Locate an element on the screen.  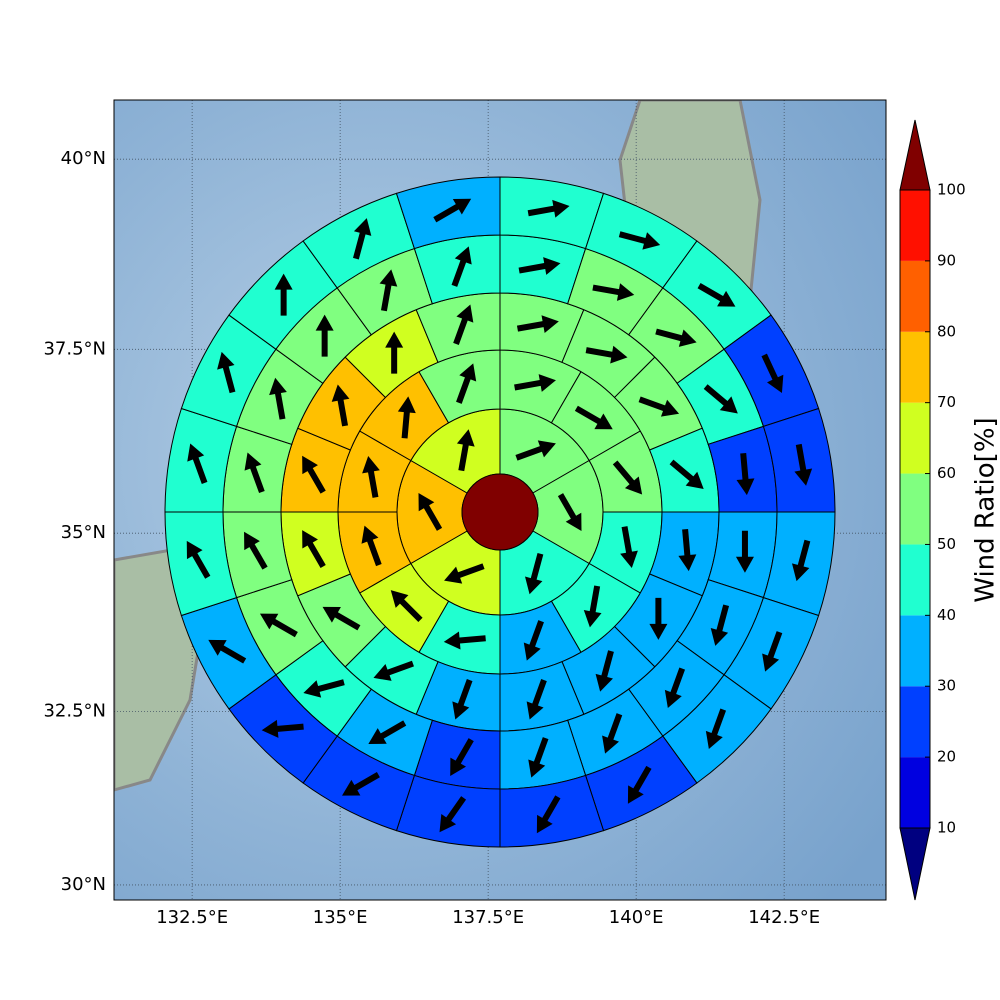
x-tick-label: 140°E is located at coordinates (636, 917).